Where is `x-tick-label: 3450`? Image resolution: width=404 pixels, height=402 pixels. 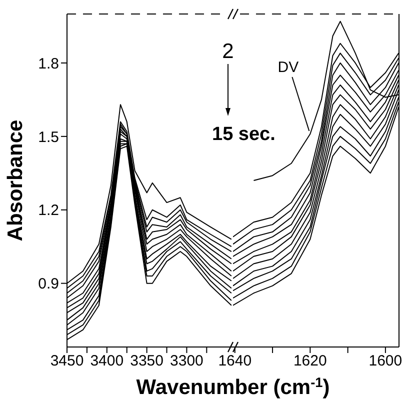
x-tick-label: 3450 is located at coordinates (67, 361).